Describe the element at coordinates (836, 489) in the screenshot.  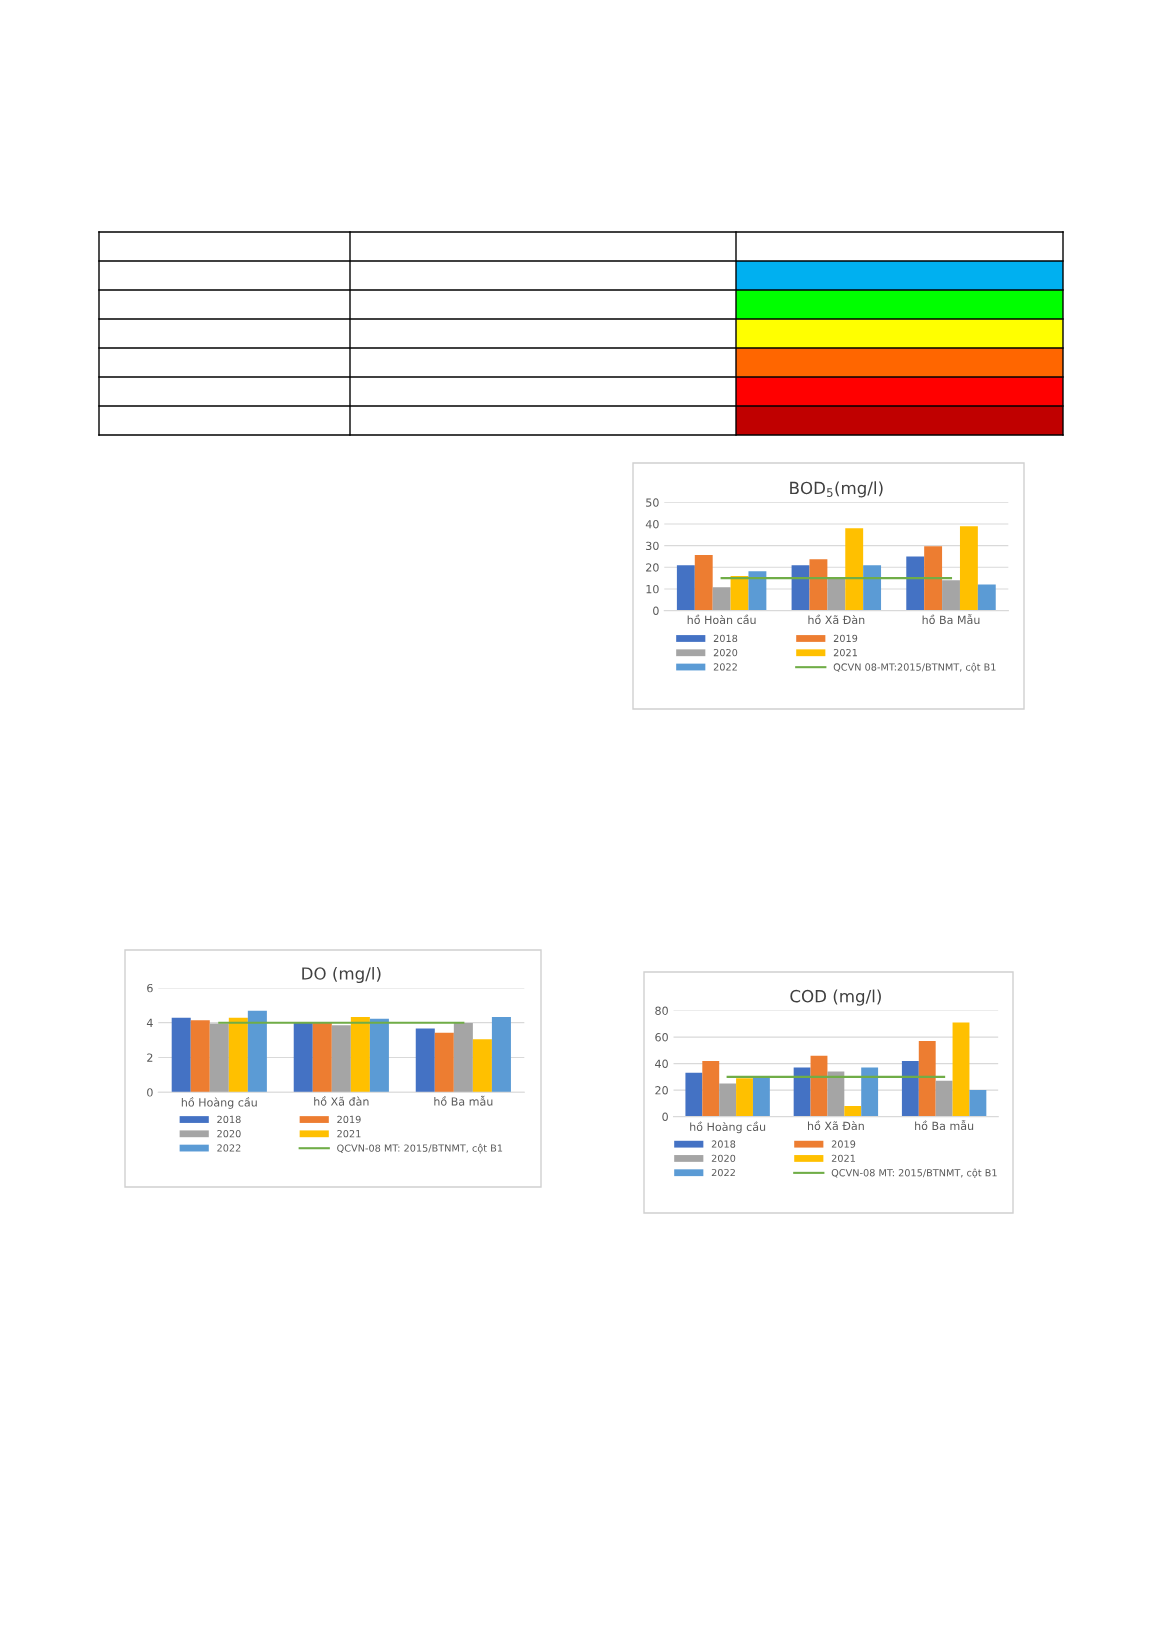
I see `chart-title: BOD$_{5}$(mg/l)` at that location.